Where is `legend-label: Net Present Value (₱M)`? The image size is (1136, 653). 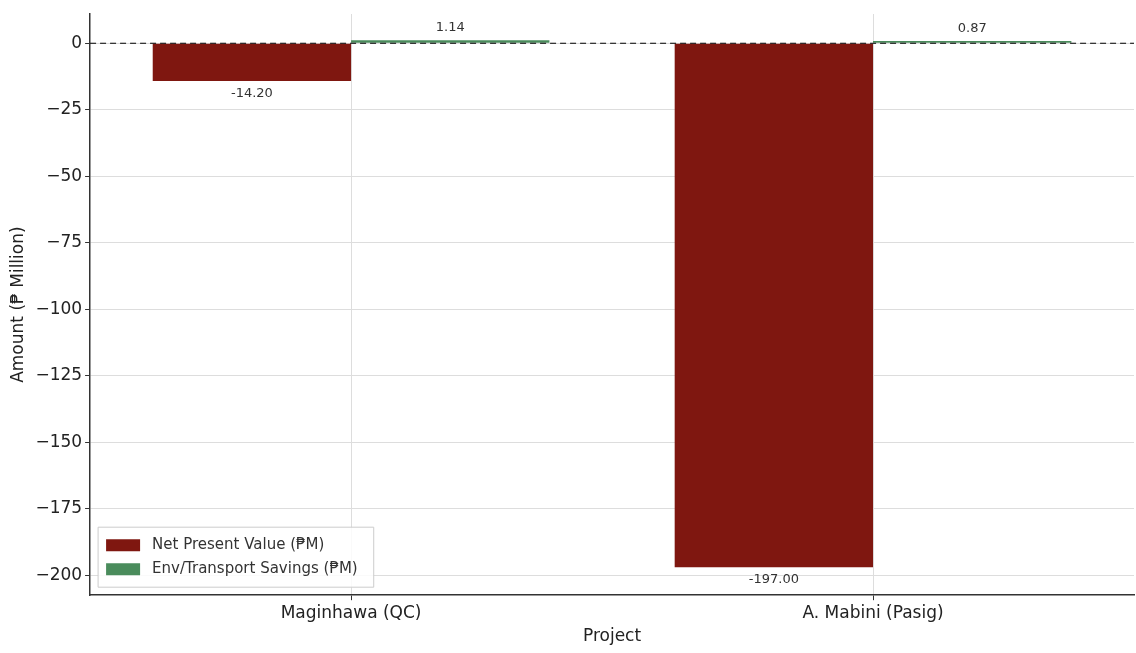
legend-label: Net Present Value (₱M) is located at coordinates (238, 544).